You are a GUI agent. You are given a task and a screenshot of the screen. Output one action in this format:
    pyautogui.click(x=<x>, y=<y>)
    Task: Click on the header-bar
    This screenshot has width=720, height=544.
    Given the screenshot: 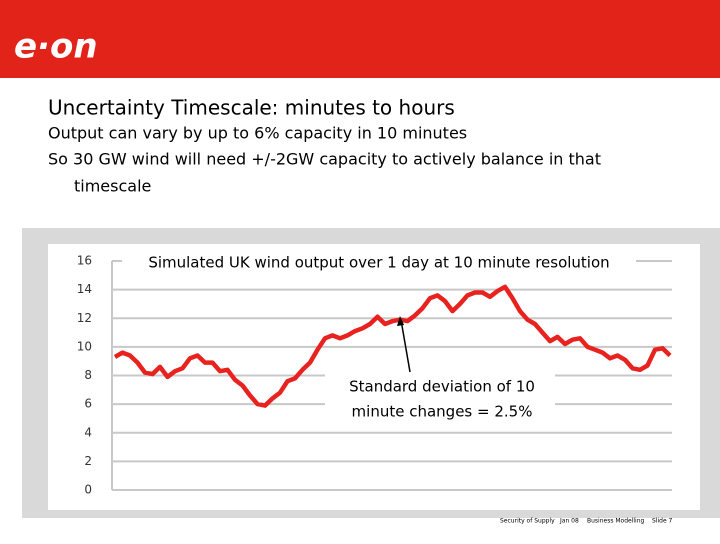 What is the action you would take?
    pyautogui.click(x=360, y=39)
    